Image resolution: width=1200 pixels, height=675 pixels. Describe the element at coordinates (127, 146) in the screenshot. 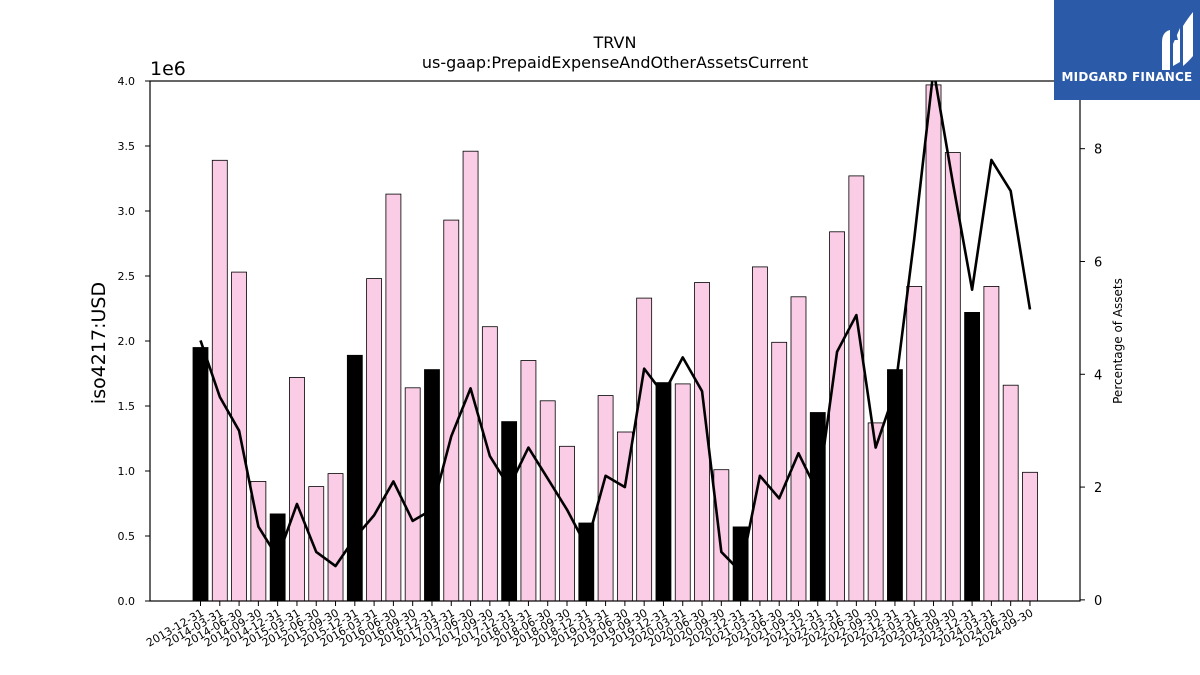

I see `y-tick-label: 3.5` at that location.